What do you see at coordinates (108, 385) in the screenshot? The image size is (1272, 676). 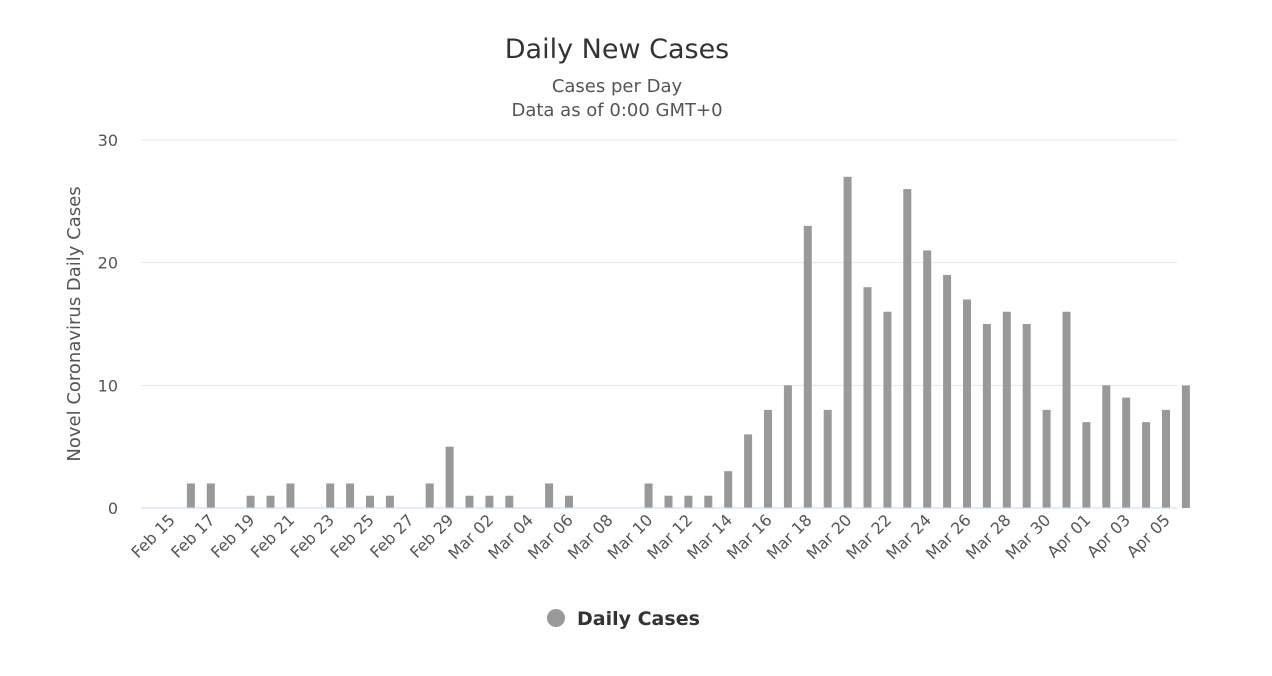 I see `y-tick-label: 10` at bounding box center [108, 385].